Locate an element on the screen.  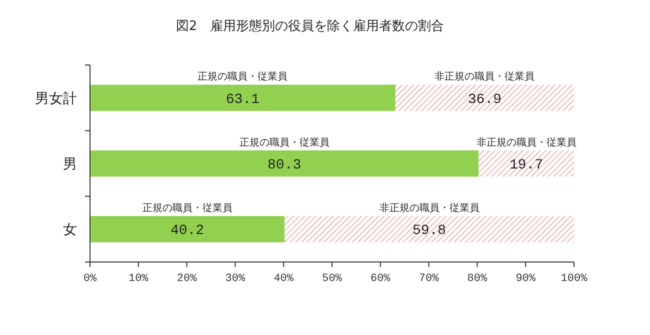
x-tick-label: 50% is located at coordinates (332, 279).